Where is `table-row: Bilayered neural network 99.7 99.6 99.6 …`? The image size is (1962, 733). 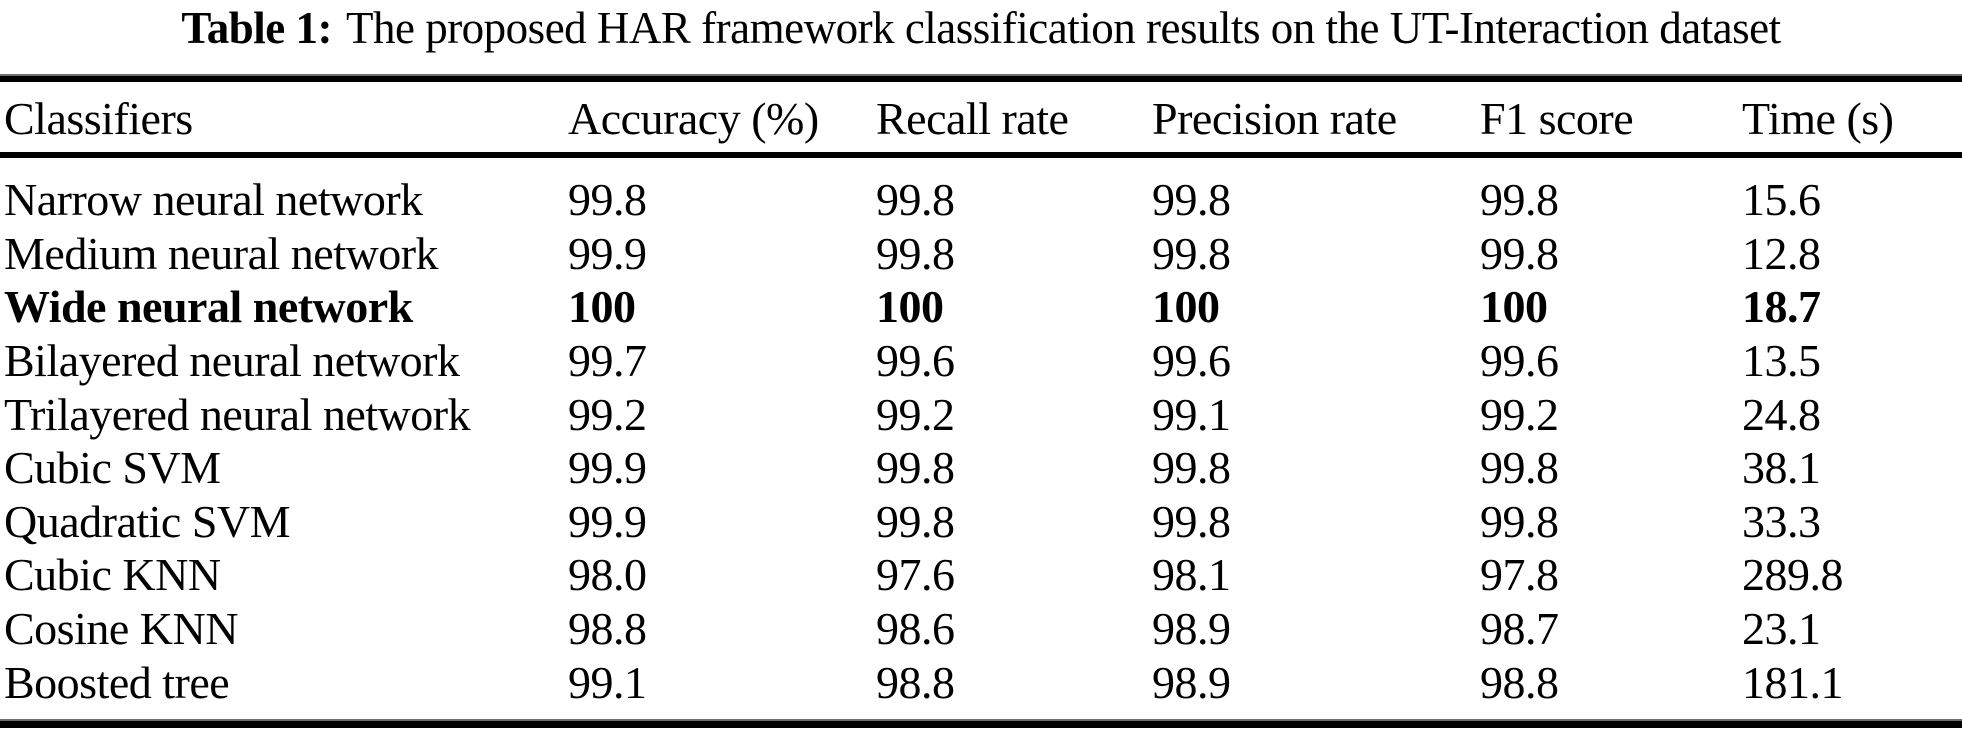 table-row: Bilayered neural network 99.7 99.6 99.6 … is located at coordinates (981, 361).